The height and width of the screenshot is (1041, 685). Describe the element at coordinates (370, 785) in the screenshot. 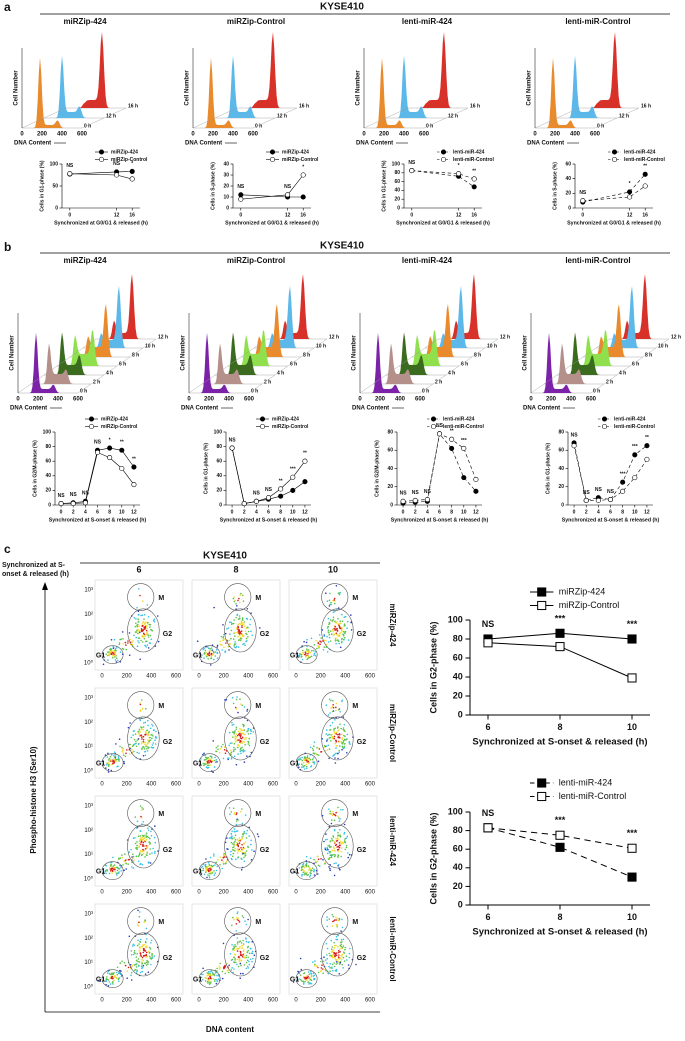

I see `flow-x-tick: 600` at that location.